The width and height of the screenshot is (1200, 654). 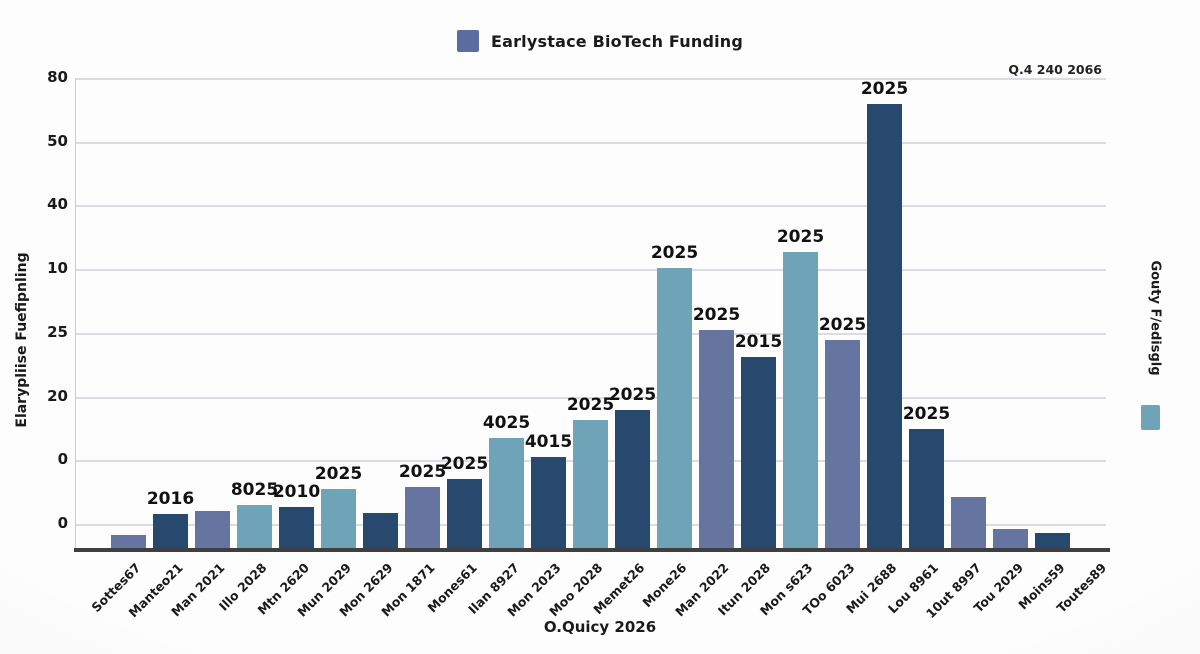 I want to click on bar-value-label: 2010, so click(x=296, y=492).